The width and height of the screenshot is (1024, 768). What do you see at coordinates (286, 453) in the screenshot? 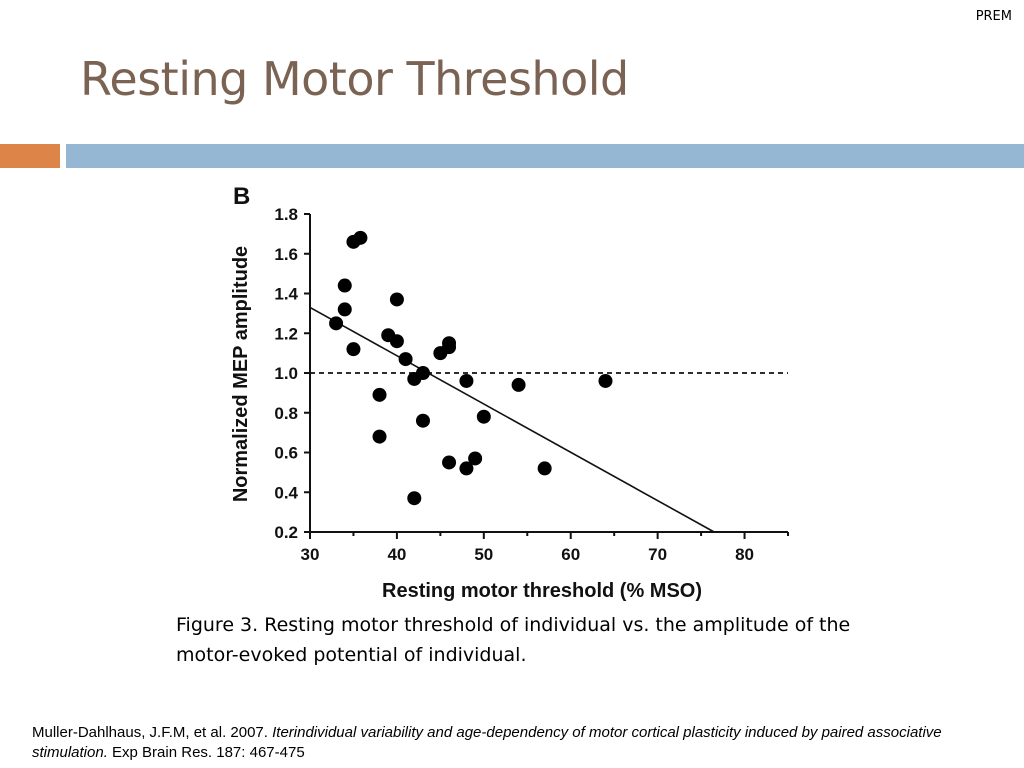
I see `y-tick-label: 0.6` at bounding box center [286, 453].